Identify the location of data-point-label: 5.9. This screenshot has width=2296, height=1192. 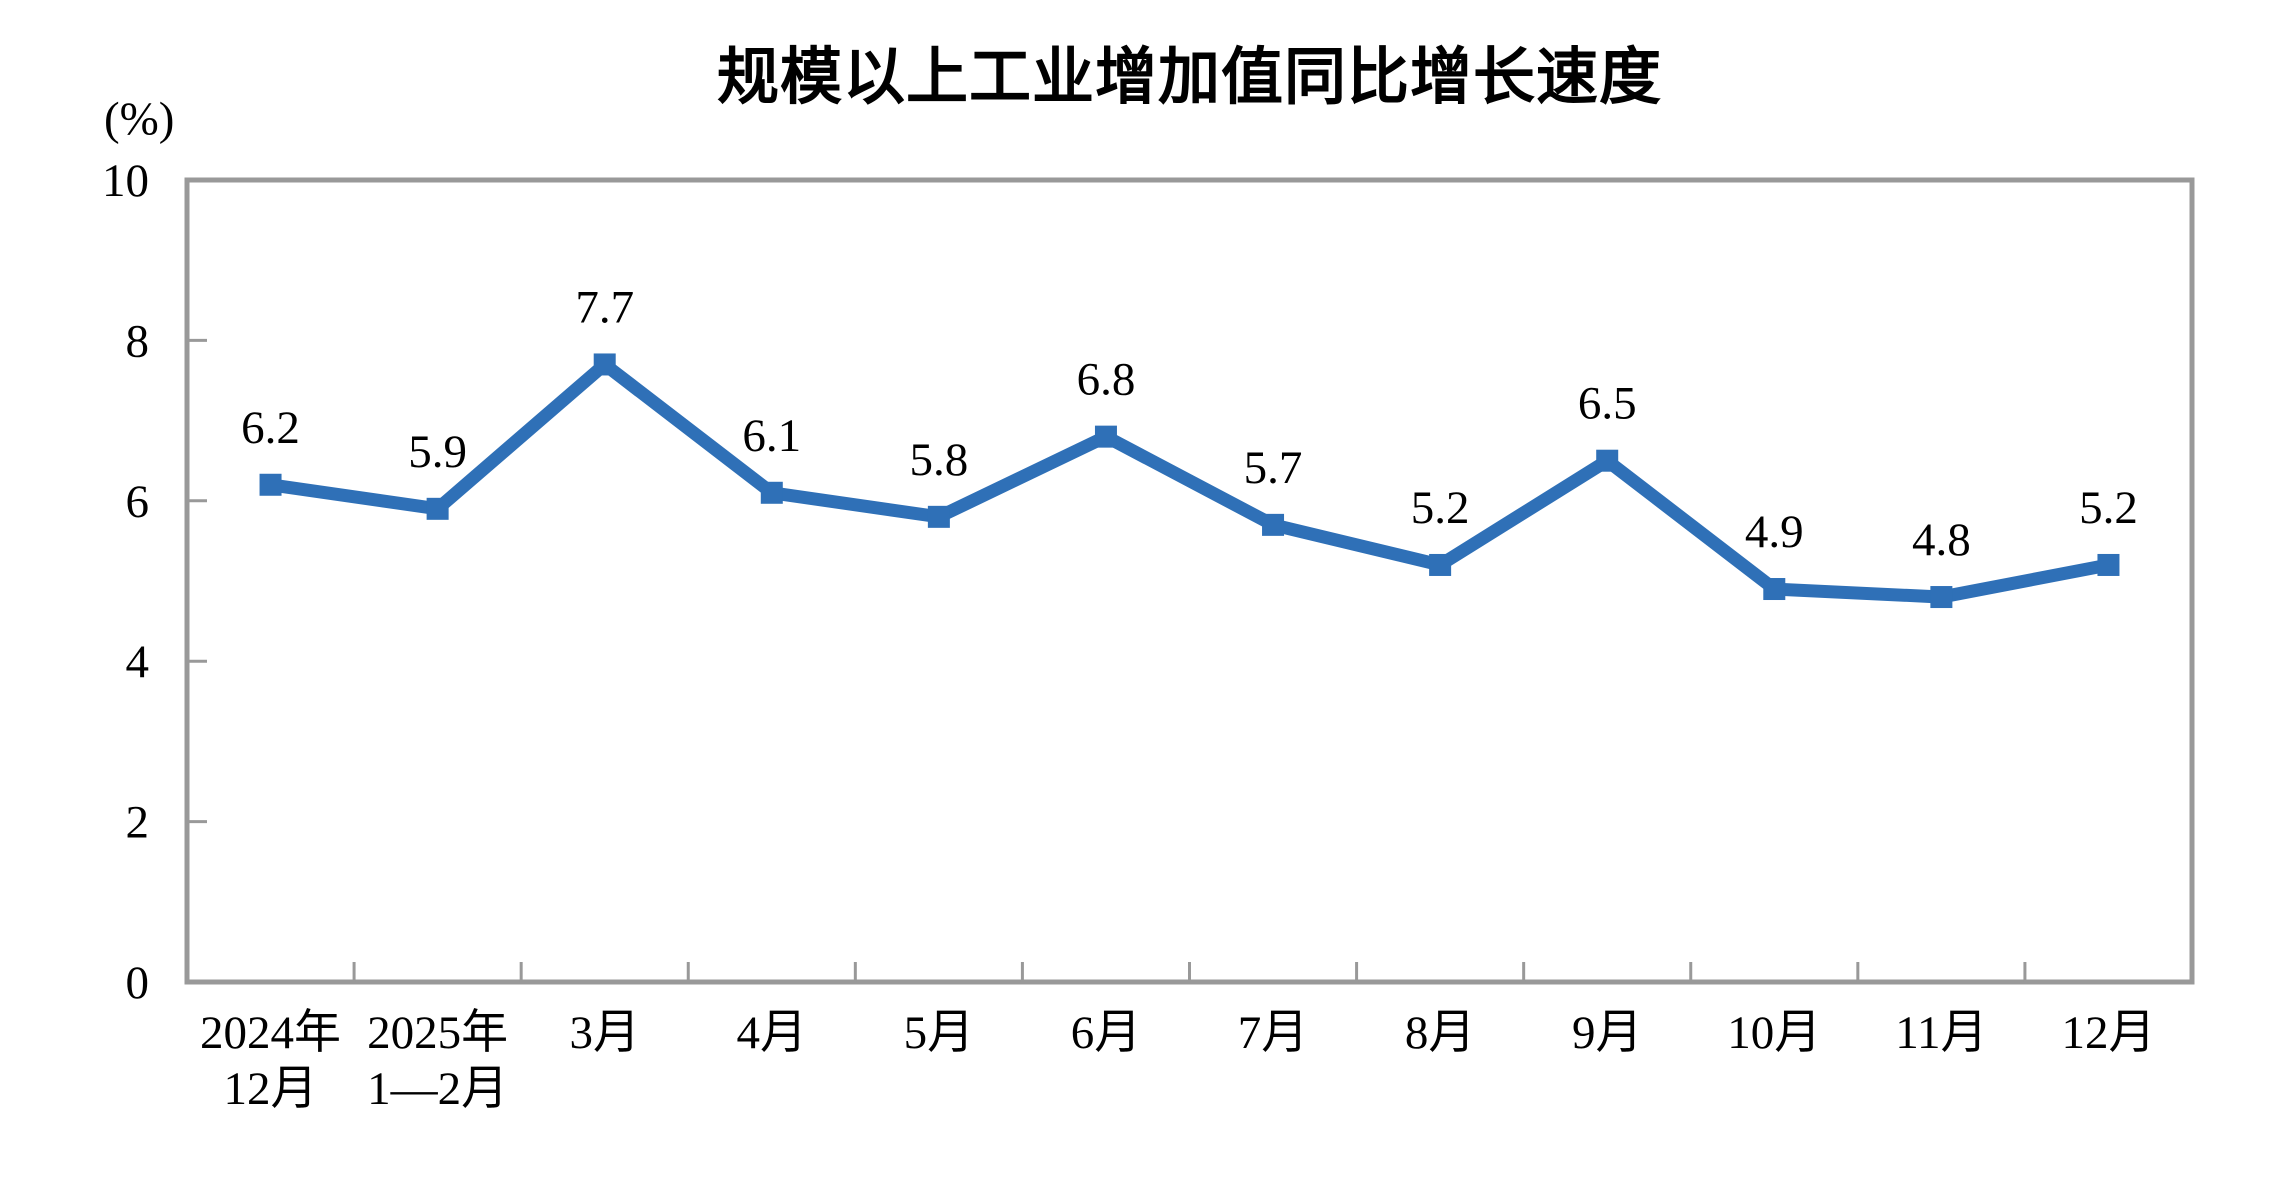
(437, 452).